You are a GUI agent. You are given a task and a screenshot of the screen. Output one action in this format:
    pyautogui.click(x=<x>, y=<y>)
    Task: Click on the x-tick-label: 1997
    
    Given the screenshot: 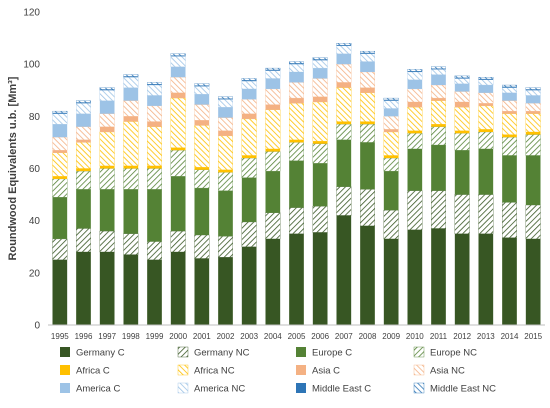 What is the action you would take?
    pyautogui.click(x=107, y=336)
    